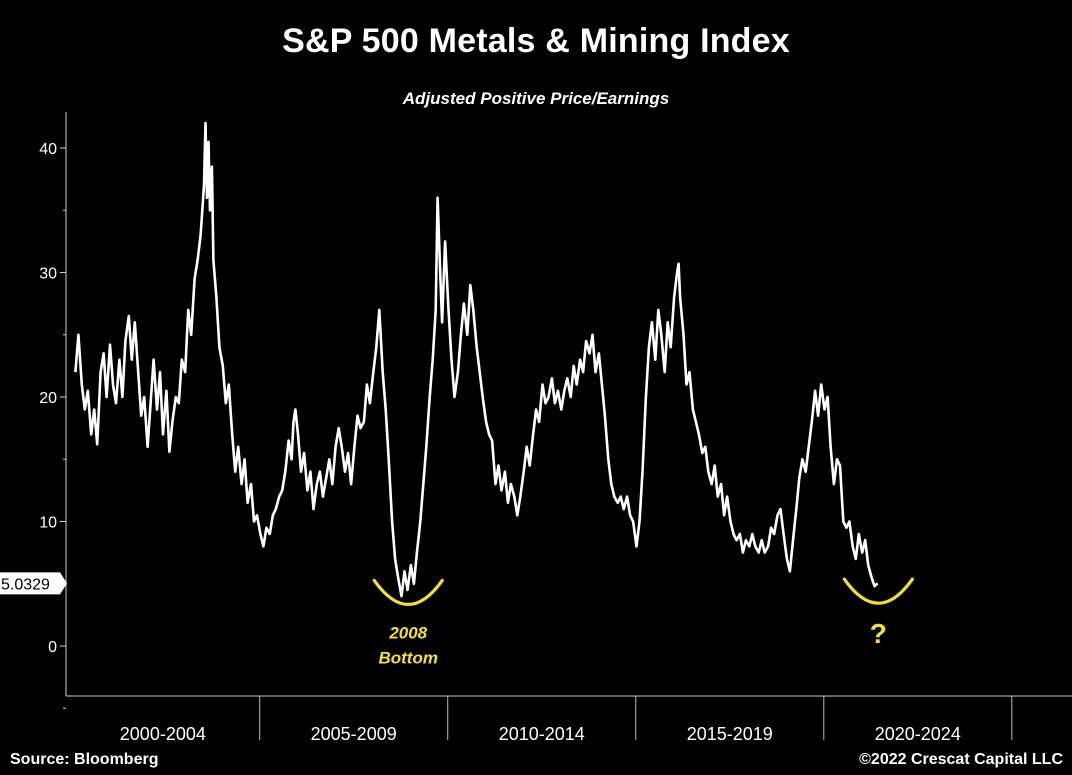 The image size is (1072, 775). I want to click on y-axis-ticks: 0 10 20 30 40, so click(52, 425).